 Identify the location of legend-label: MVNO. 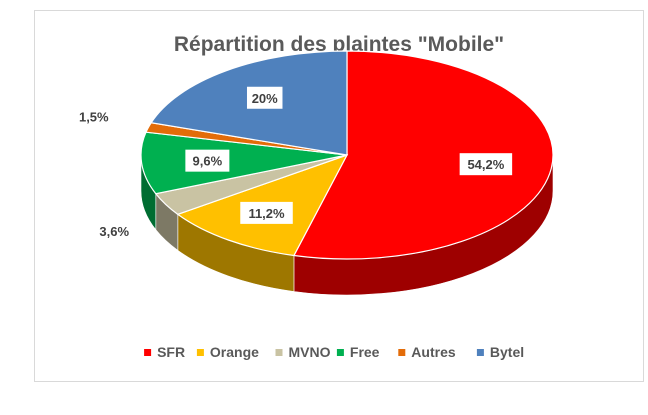
(310, 352).